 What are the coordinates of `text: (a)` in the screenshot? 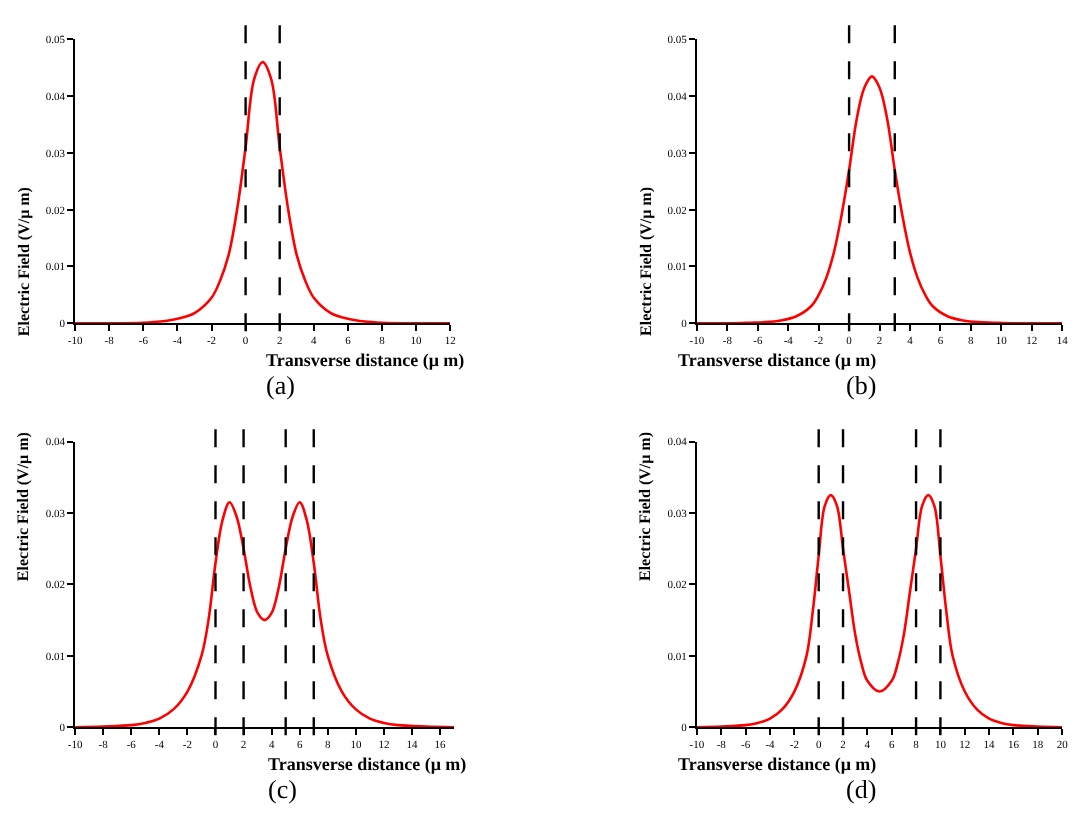 It's located at (280, 385).